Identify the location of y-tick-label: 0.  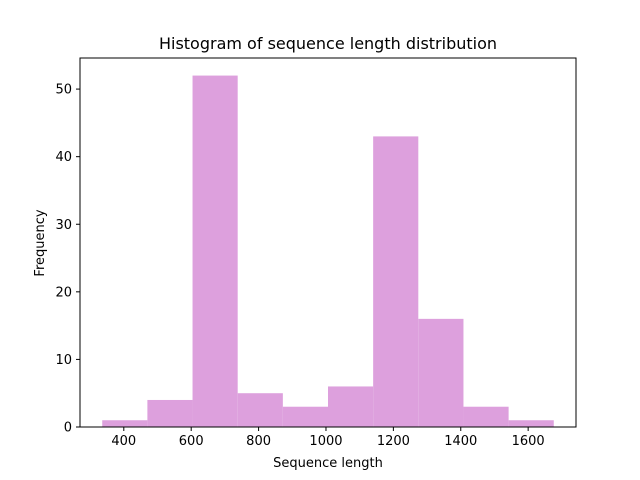
(68, 428).